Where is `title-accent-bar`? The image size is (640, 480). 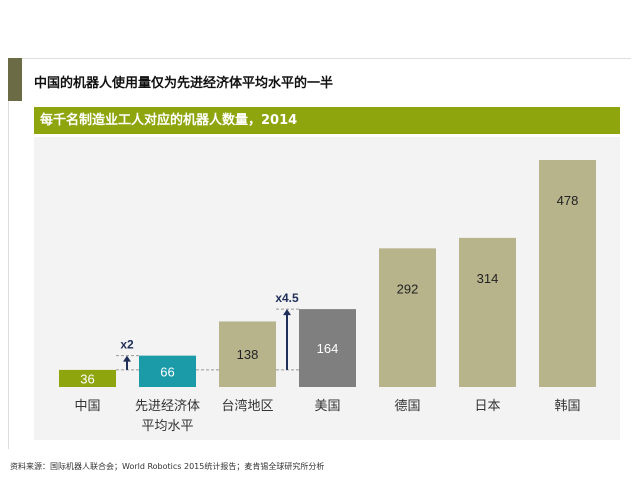
title-accent-bar is located at coordinates (15, 79).